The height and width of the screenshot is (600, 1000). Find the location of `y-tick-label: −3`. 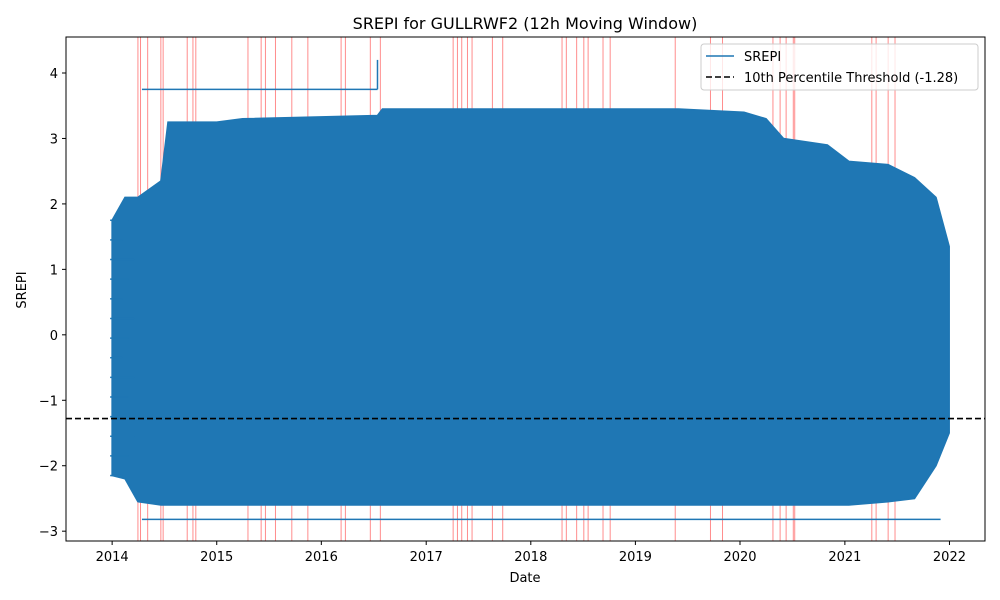

y-tick-label: −3 is located at coordinates (48, 532).